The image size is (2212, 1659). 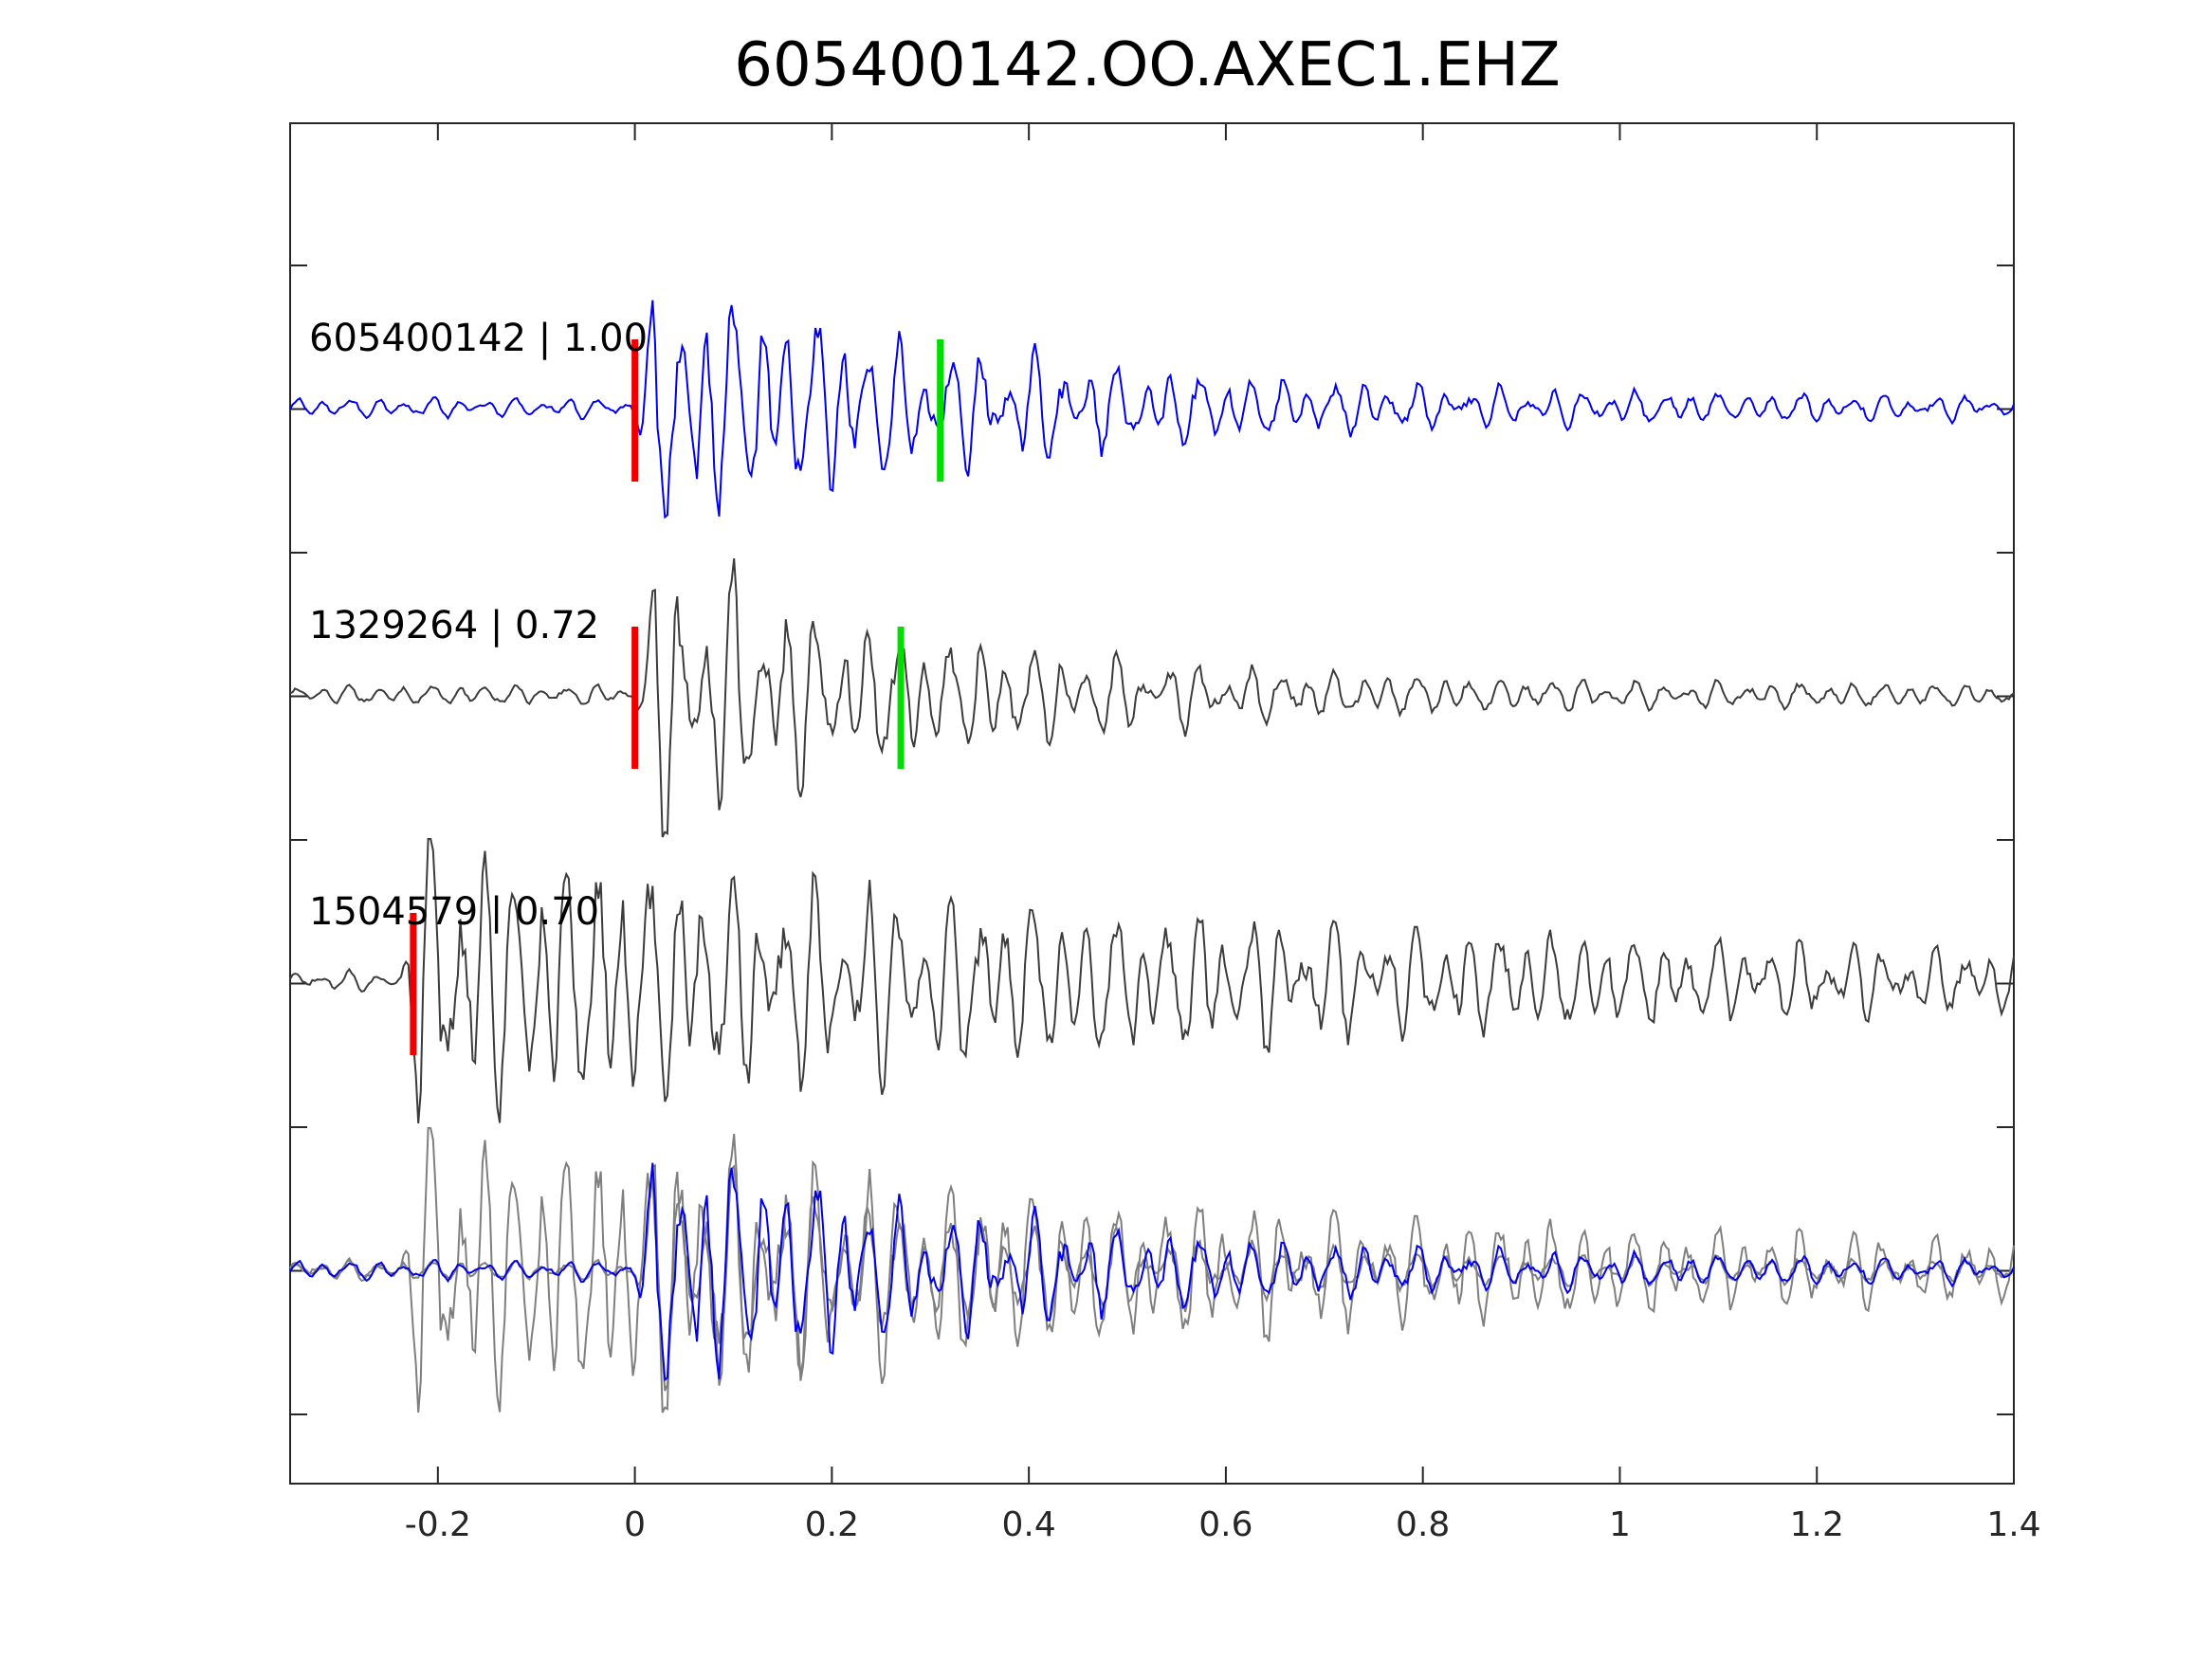 What do you see at coordinates (478, 338) in the screenshot?
I see `trace-label: 605400142 | 1.00` at bounding box center [478, 338].